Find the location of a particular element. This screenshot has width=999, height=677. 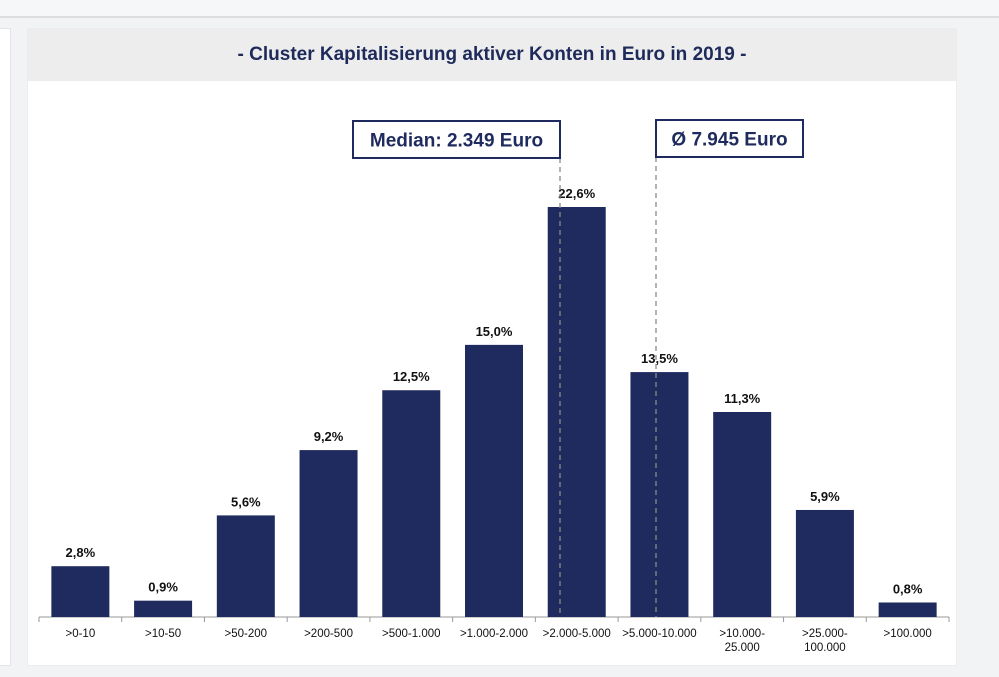

bar-value-label: 22,6% is located at coordinates (576, 193).